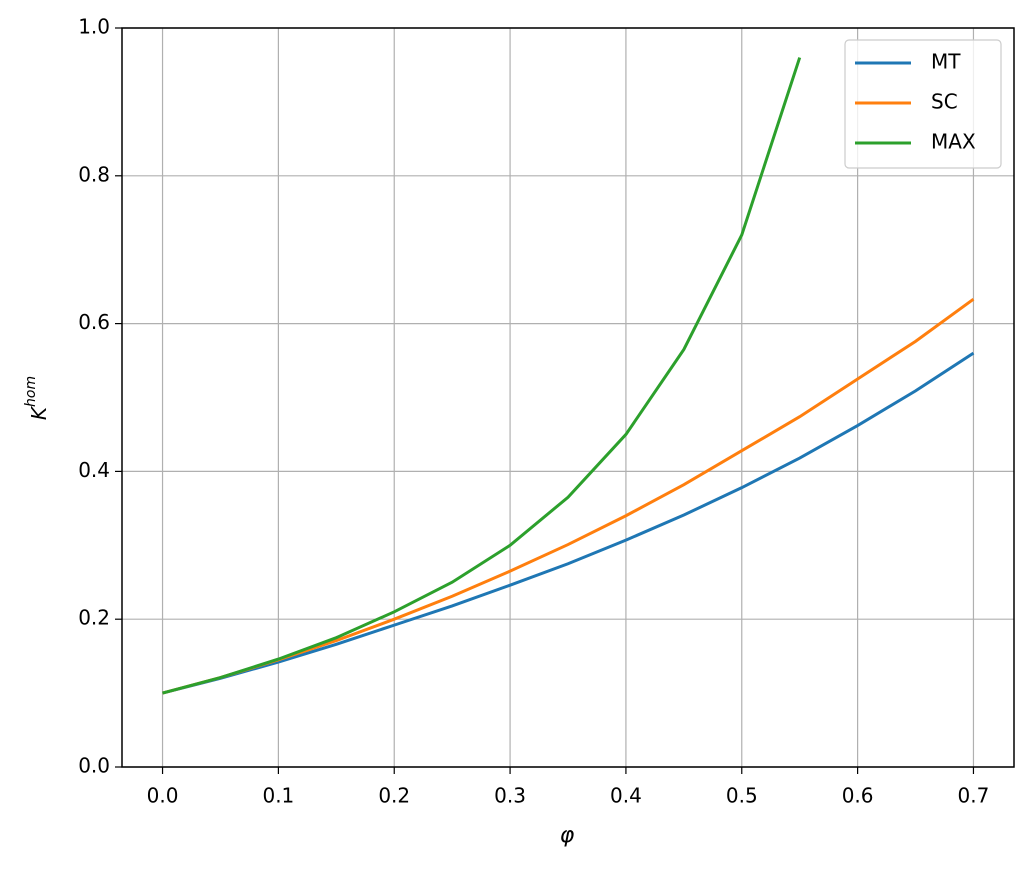  What do you see at coordinates (858, 796) in the screenshot?
I see `x-tick-label: 0.6` at bounding box center [858, 796].